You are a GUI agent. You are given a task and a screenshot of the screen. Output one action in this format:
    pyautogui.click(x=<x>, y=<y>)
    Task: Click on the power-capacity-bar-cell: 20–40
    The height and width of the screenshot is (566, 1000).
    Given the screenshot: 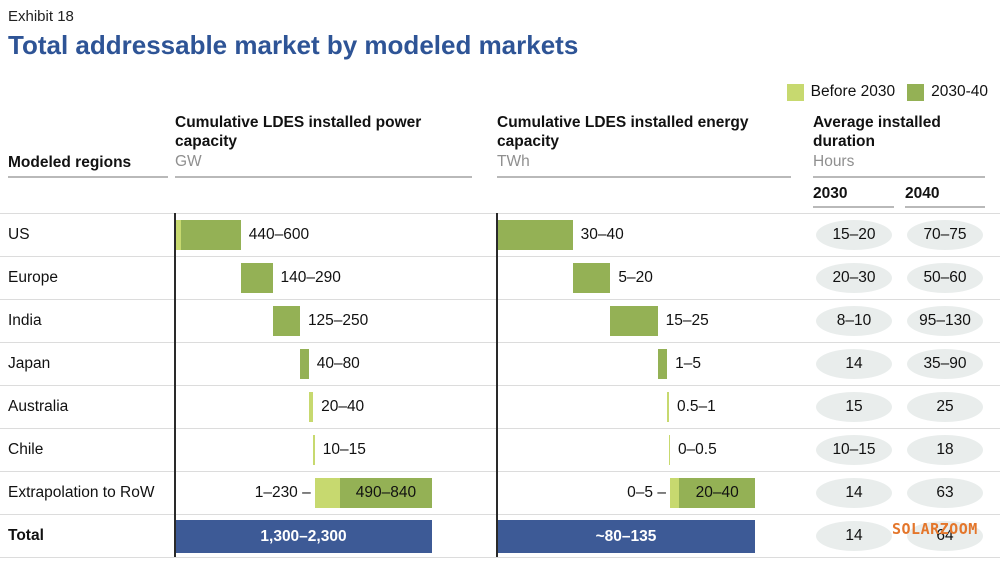 What is the action you would take?
    pyautogui.click(x=303, y=407)
    